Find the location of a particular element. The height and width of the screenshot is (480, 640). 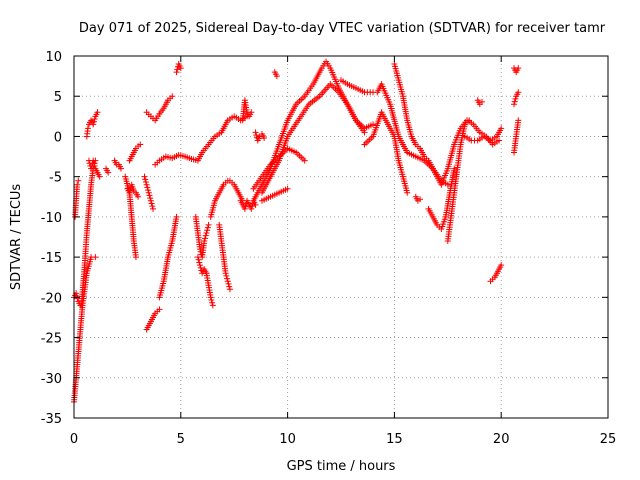

y-tick-label: -25 is located at coordinates (51, 339).